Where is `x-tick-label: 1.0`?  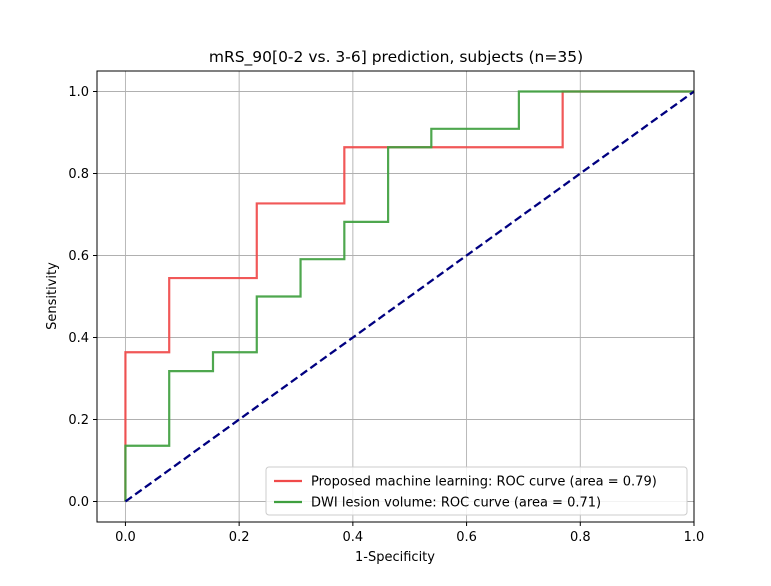 x-tick-label: 1.0 is located at coordinates (694, 537).